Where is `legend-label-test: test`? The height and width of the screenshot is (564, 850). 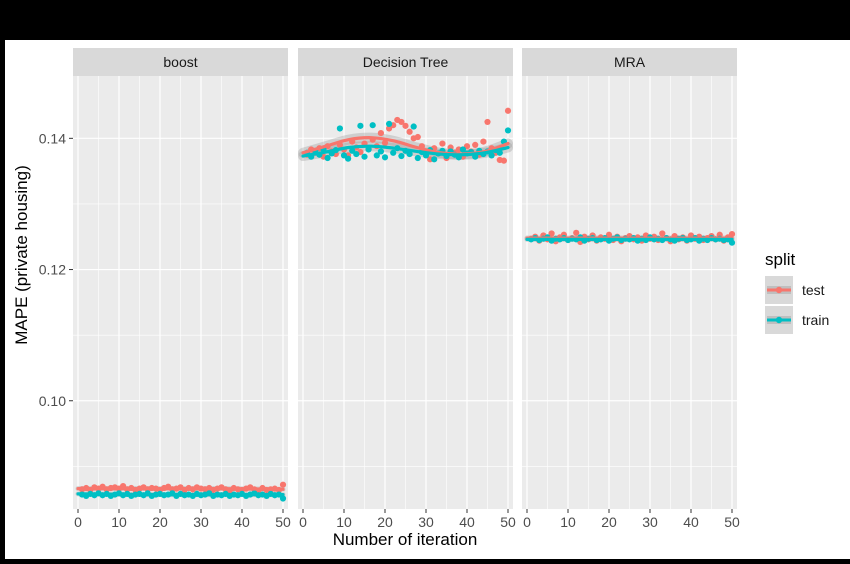
legend-label-test: test is located at coordinates (813, 290).